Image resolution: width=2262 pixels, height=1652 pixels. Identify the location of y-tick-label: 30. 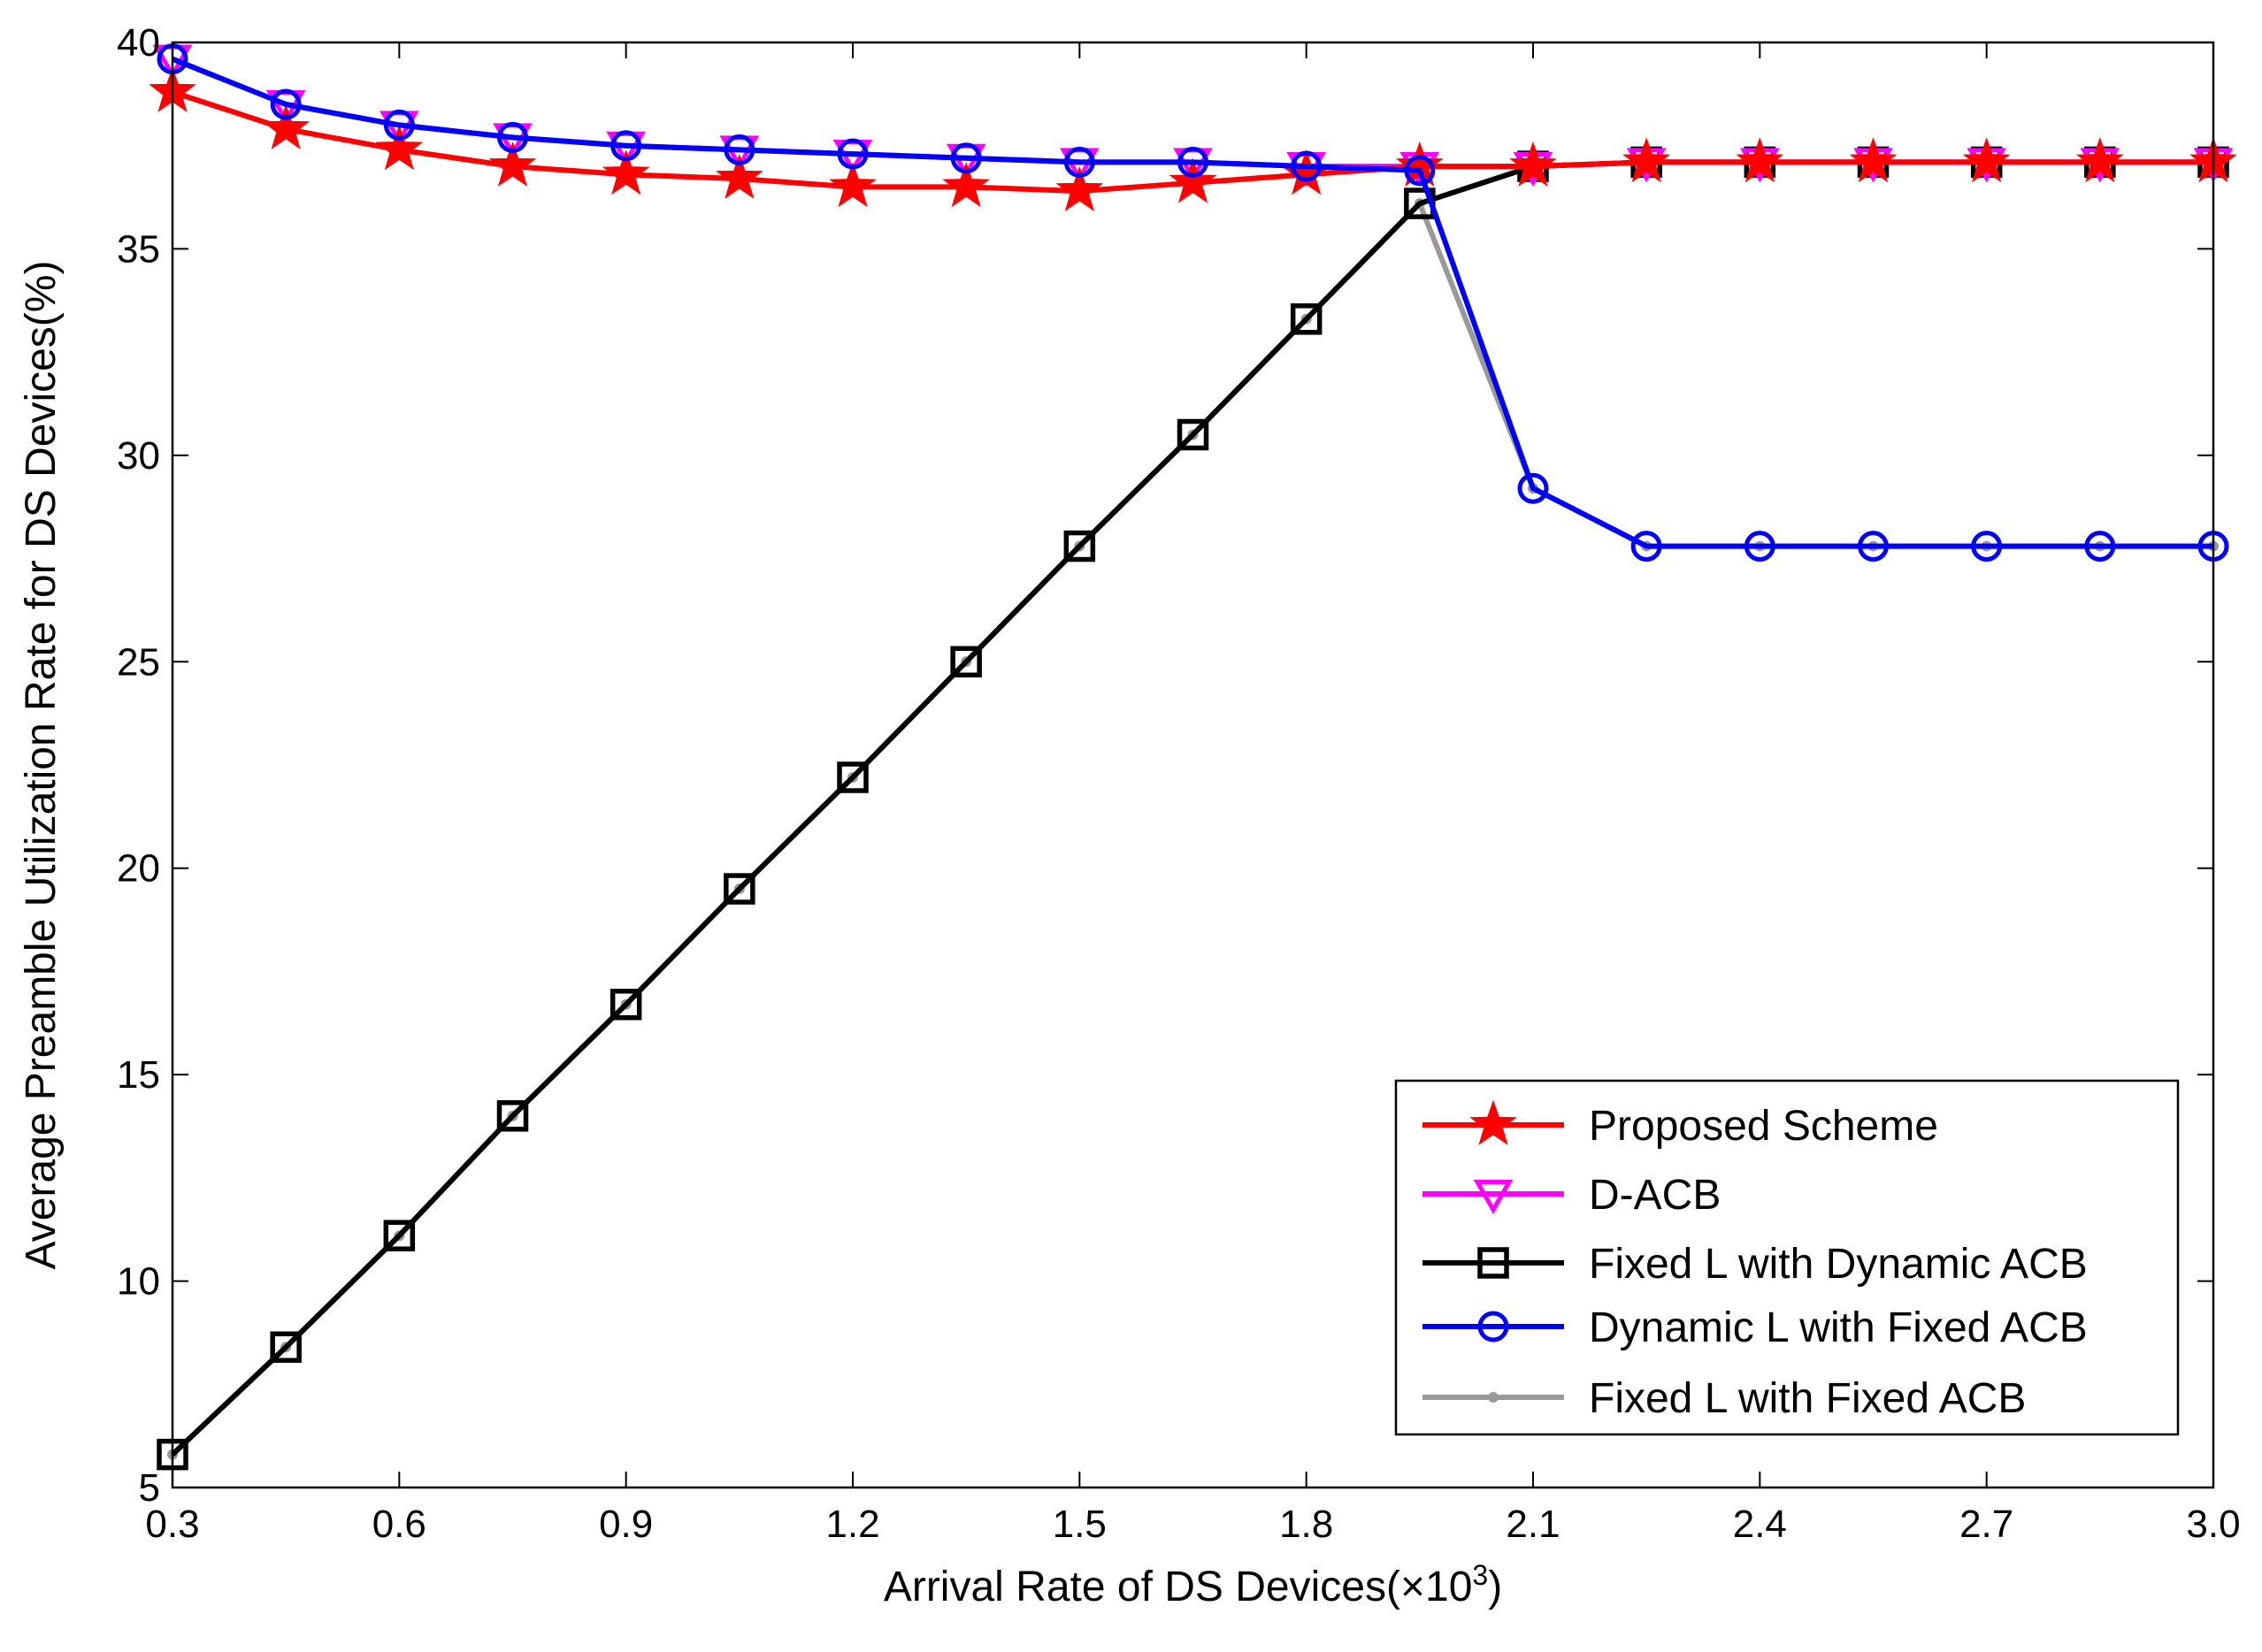
(138, 456).